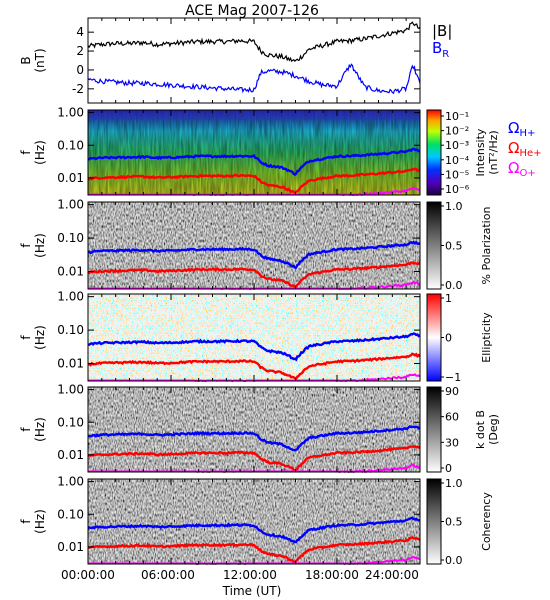 This screenshot has width=550, height=600. I want to click on y-tick-label-4-2: 0.01, so click(70, 455).